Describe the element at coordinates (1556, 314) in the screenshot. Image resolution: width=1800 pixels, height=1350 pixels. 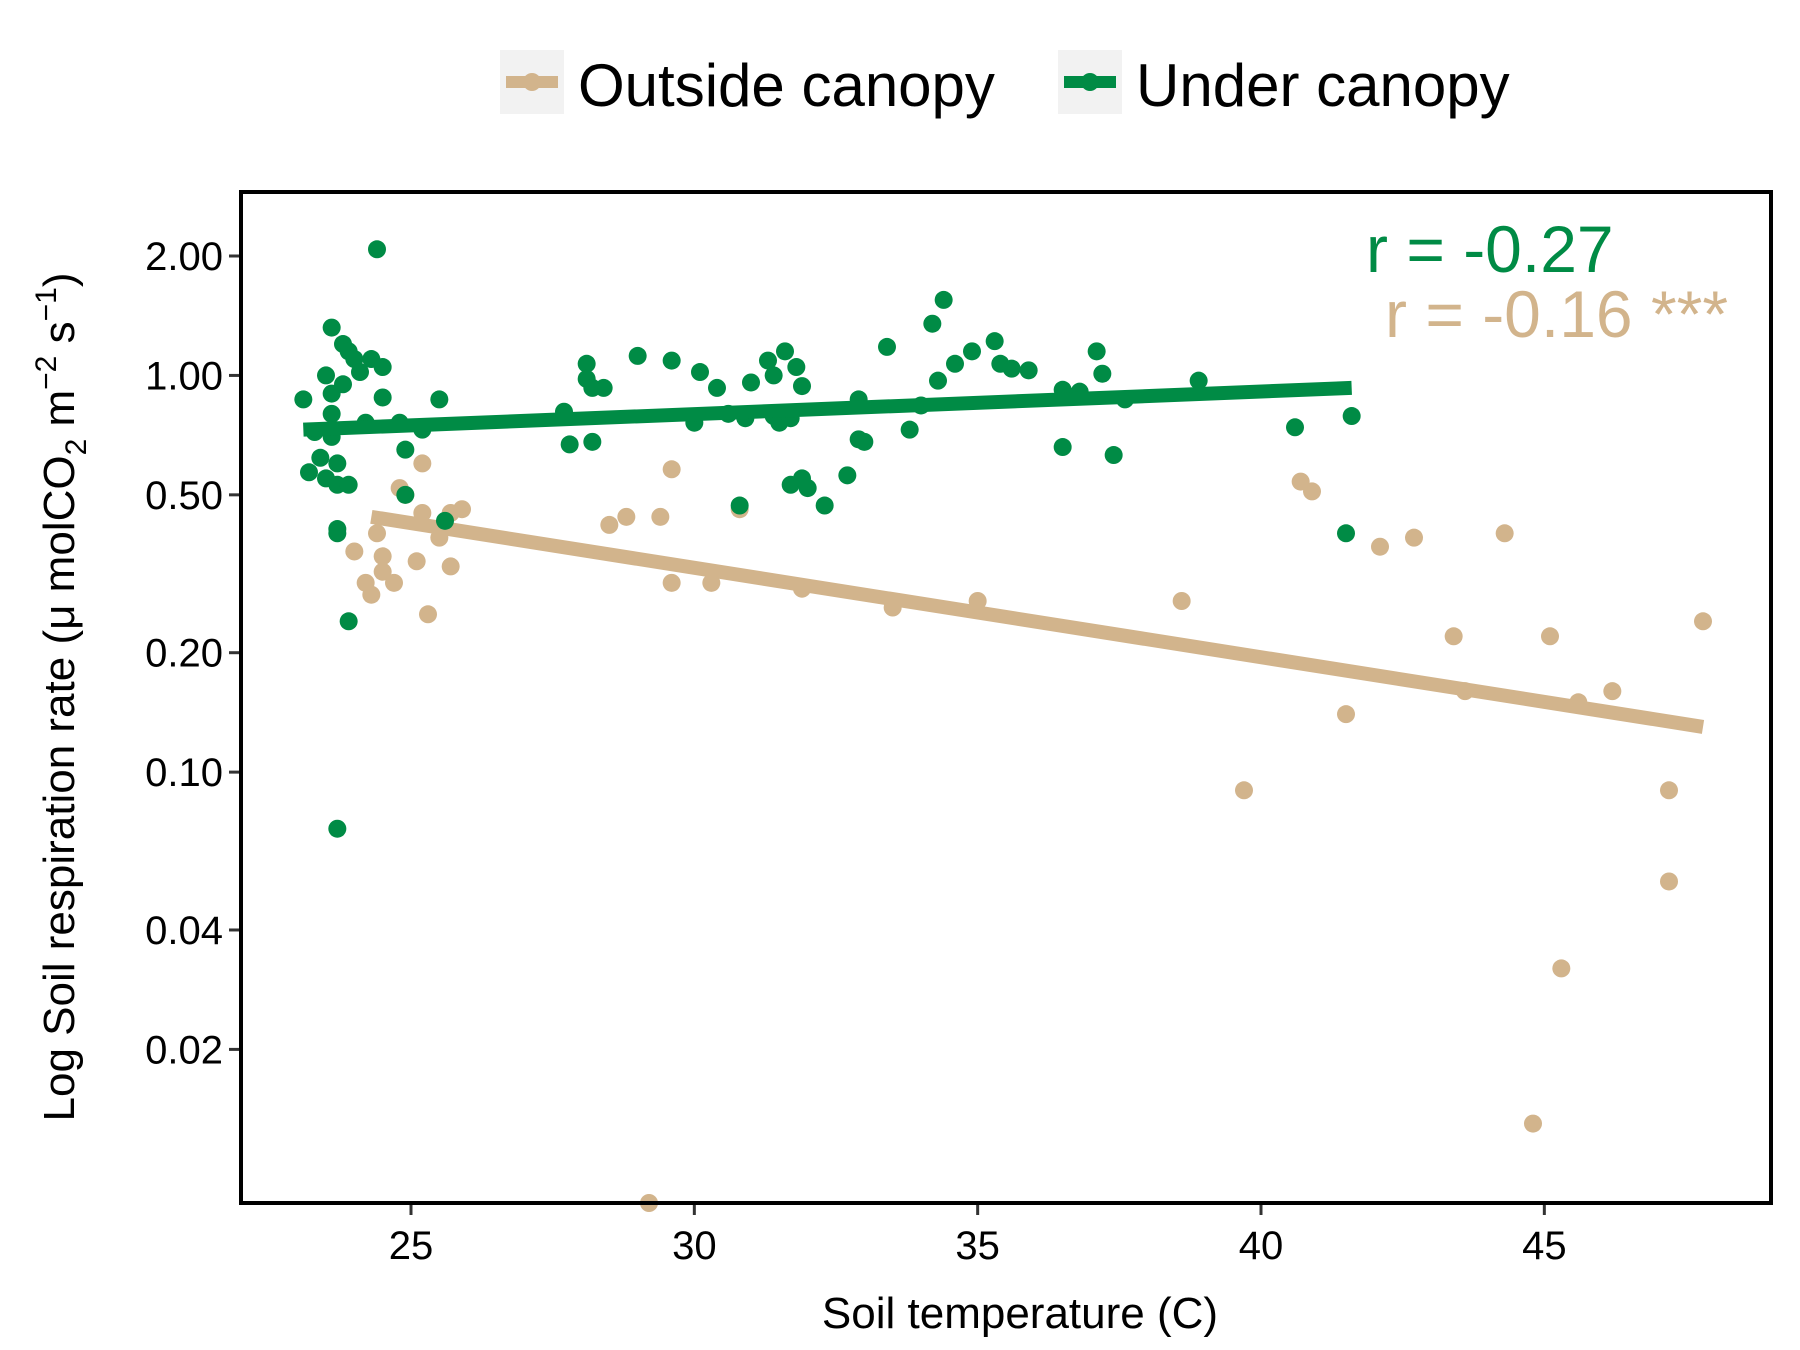
I see `annotation-outside-canopy: r = -0.16 ***` at that location.